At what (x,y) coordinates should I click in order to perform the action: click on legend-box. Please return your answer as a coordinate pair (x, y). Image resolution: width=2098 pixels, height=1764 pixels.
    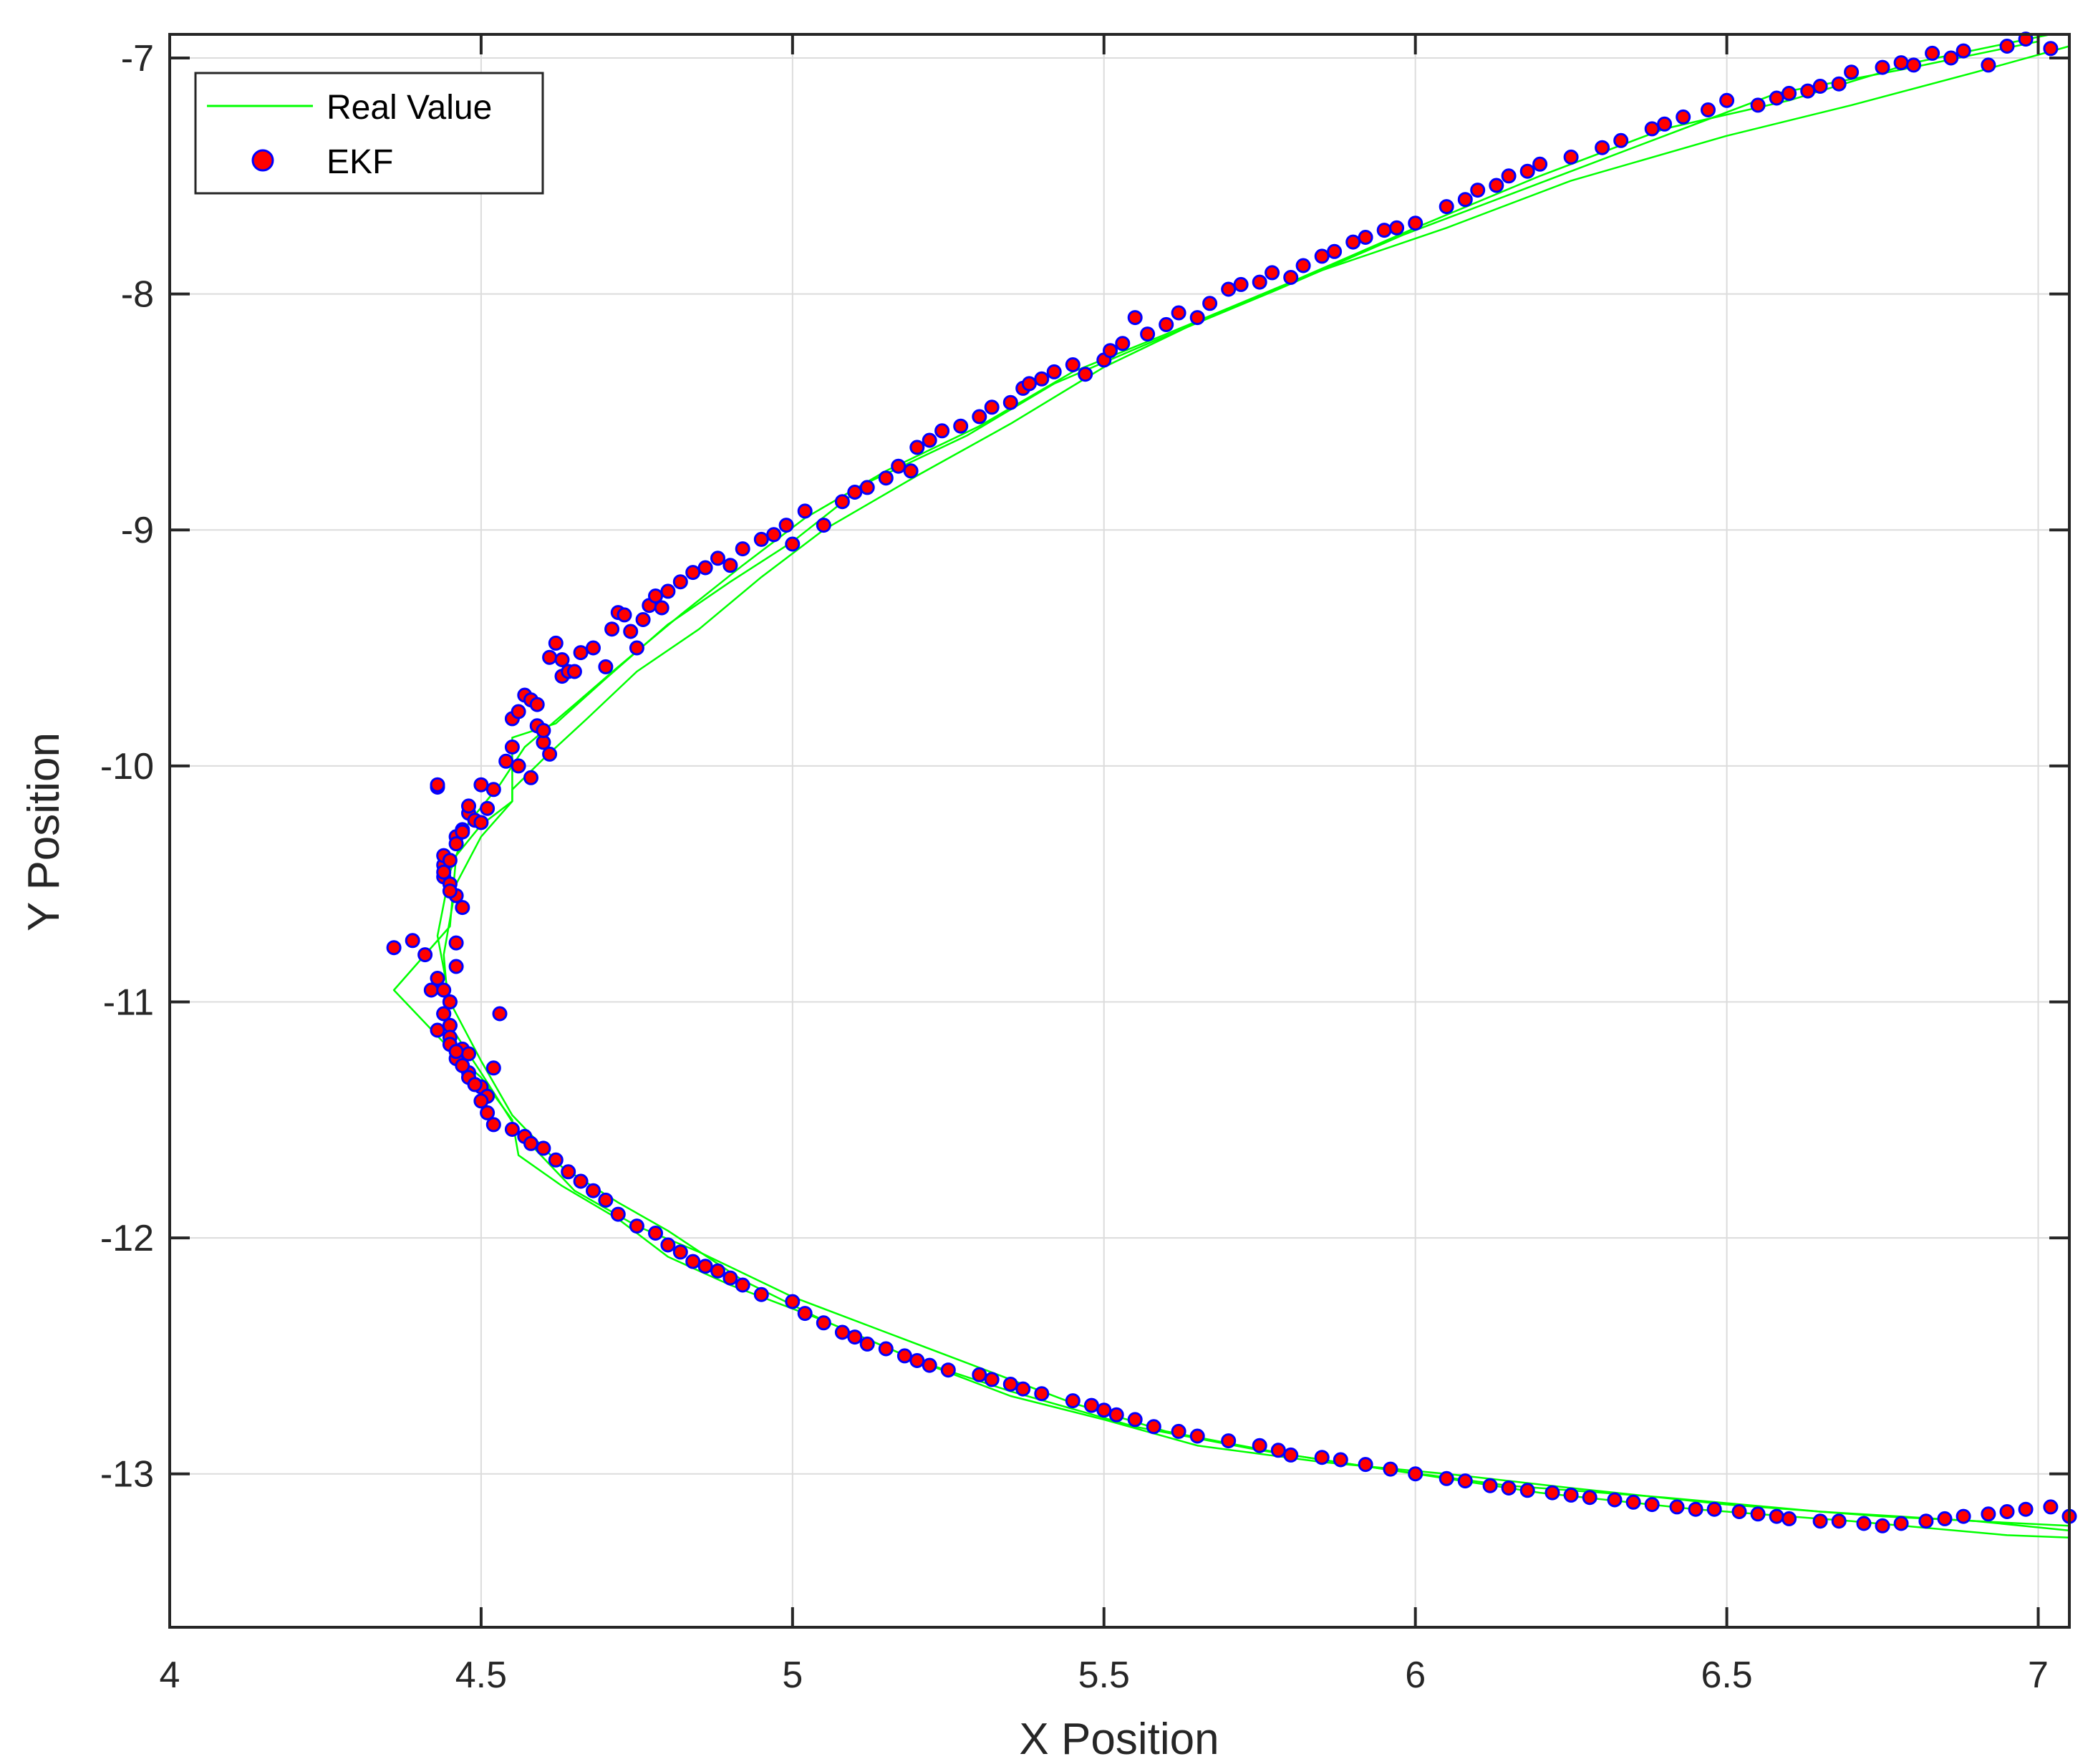
    Looking at the image, I should click on (369, 133).